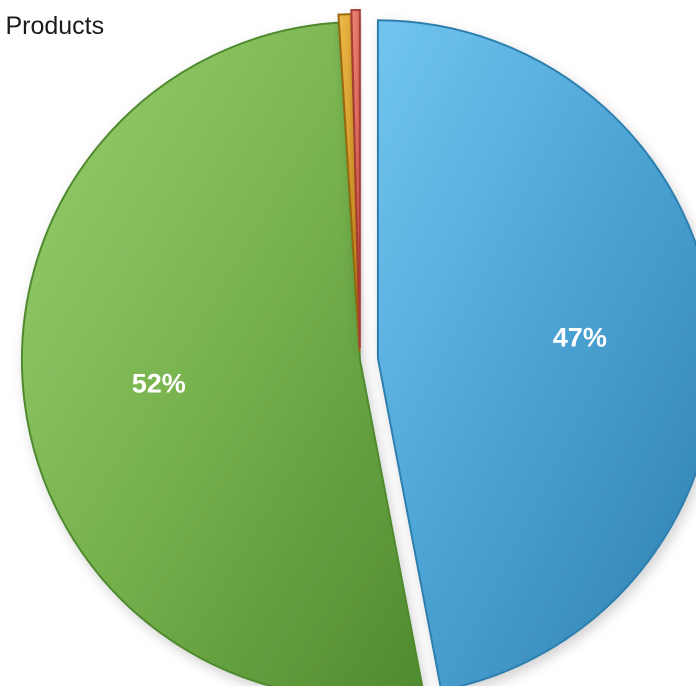  Describe the element at coordinates (159, 384) in the screenshot. I see `slice-data-label: 52%` at that location.